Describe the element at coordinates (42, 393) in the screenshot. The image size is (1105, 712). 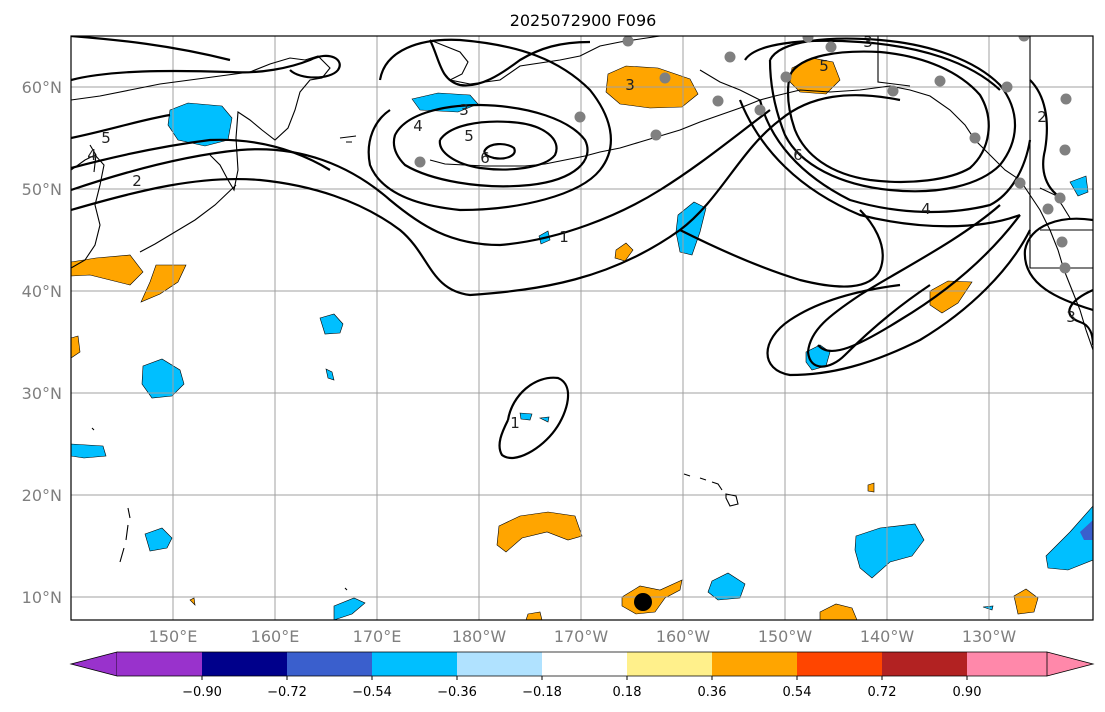
I see `lat-label: 30°N` at that location.